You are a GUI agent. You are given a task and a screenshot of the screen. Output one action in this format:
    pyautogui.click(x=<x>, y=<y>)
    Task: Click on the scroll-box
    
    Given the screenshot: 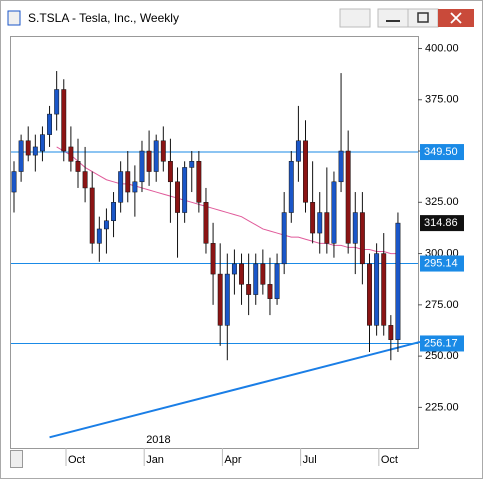 What is the action you would take?
    pyautogui.click(x=16, y=459)
    